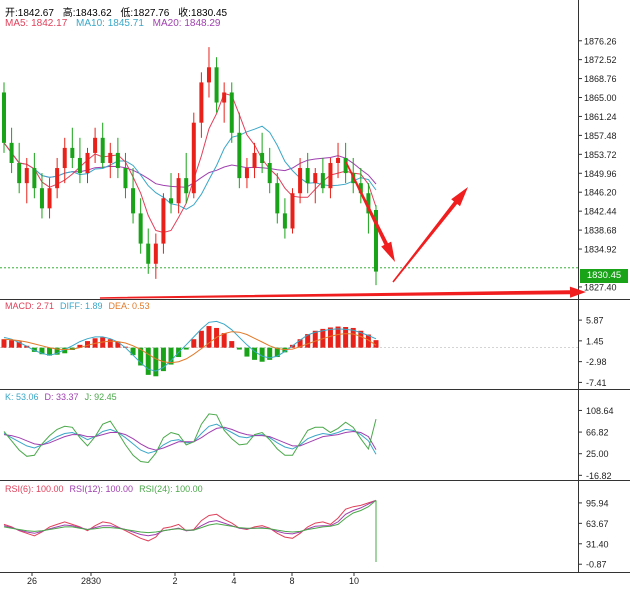 Image resolution: width=630 pixels, height=592 pixels. I want to click on ma-header: MA5: 1842.17 MA10: 1845.71 MA20: 1848.29, so click(115, 23).